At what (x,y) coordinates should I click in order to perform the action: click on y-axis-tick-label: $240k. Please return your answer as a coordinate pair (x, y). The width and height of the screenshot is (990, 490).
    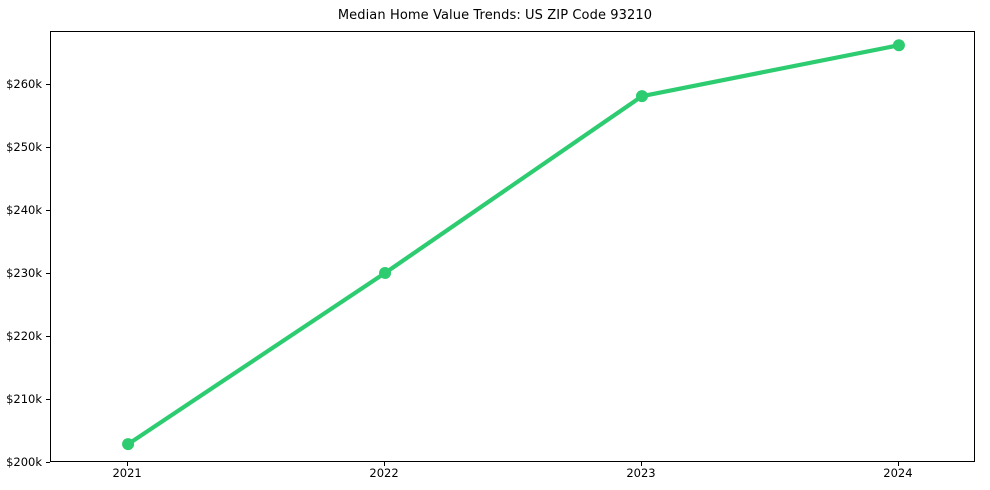
    Looking at the image, I should click on (24, 210).